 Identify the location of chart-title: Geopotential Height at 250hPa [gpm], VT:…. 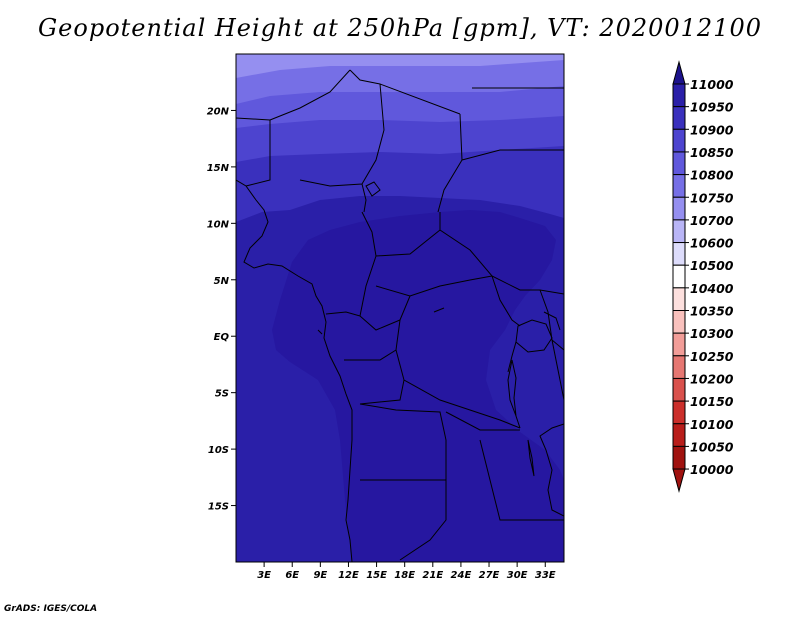
(400, 28).